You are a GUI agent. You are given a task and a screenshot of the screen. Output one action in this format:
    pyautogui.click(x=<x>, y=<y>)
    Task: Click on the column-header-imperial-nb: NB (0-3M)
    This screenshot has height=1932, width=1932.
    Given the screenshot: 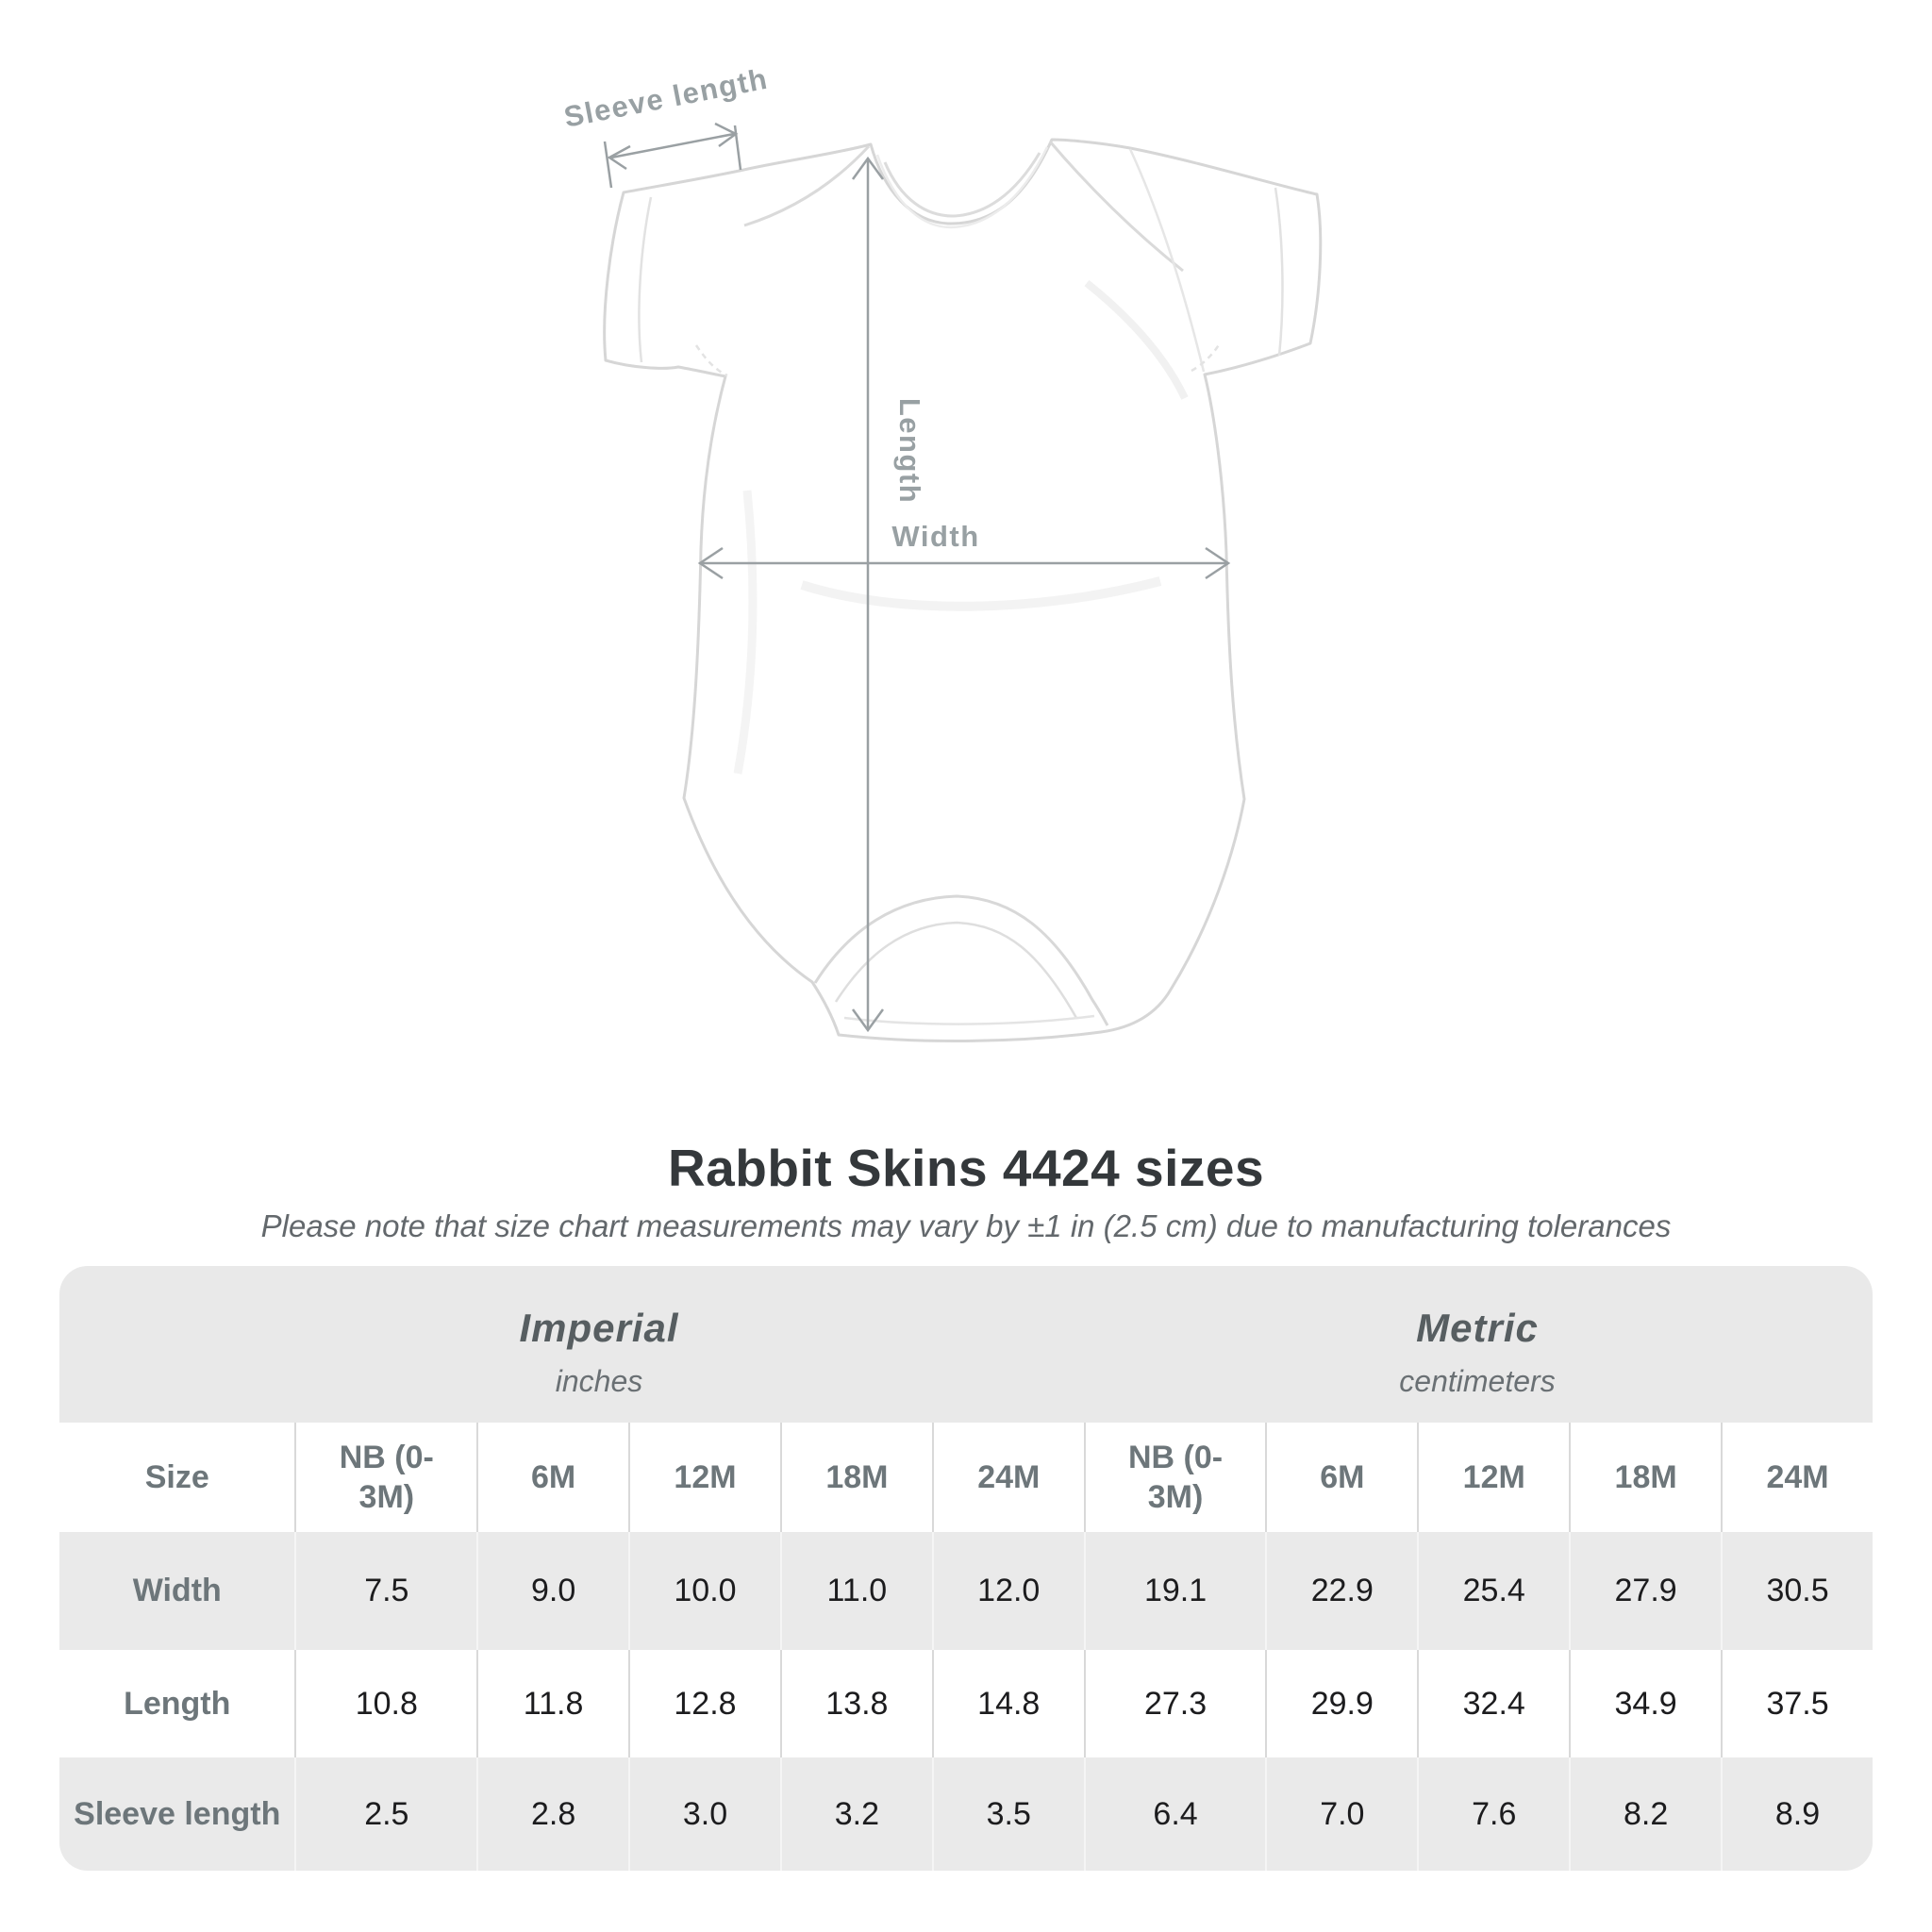 What is the action you would take?
    pyautogui.click(x=386, y=1478)
    